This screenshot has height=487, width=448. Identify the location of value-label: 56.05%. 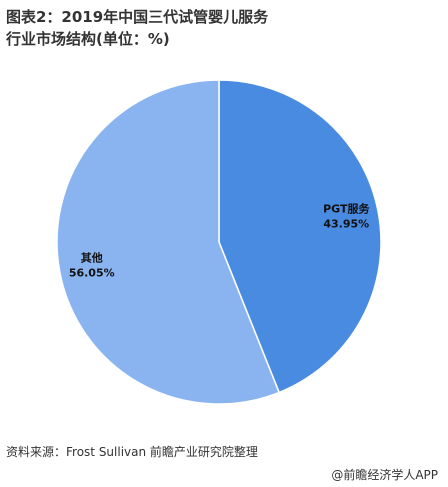
(92, 272).